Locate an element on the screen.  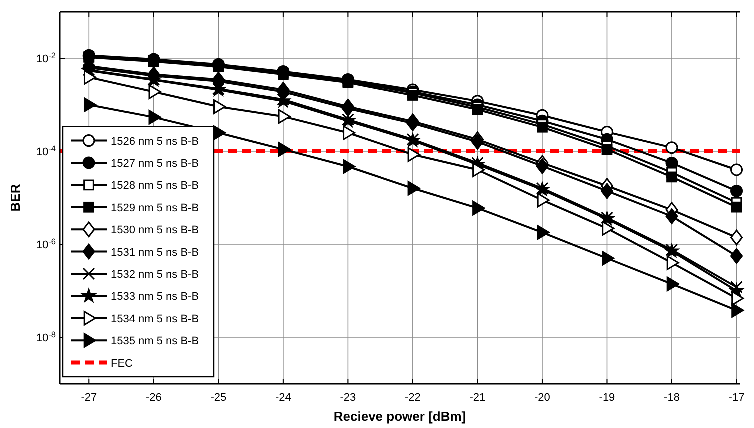
x-tick-label: -20 is located at coordinates (542, 398).